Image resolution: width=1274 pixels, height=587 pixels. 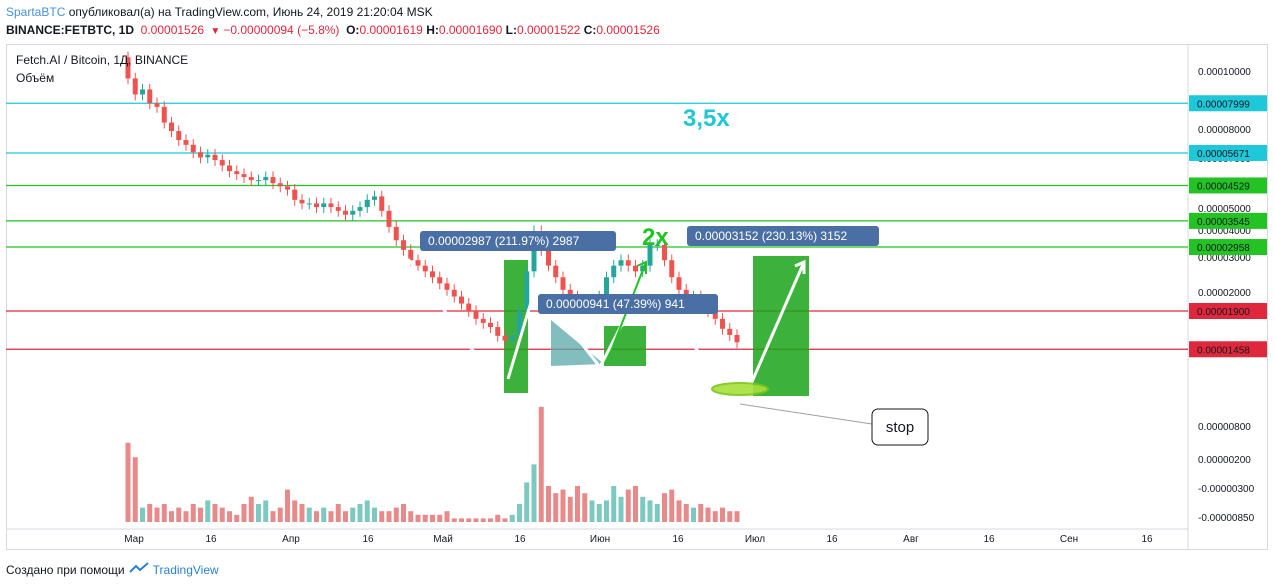 I want to click on stop-callout-box, so click(x=900, y=427).